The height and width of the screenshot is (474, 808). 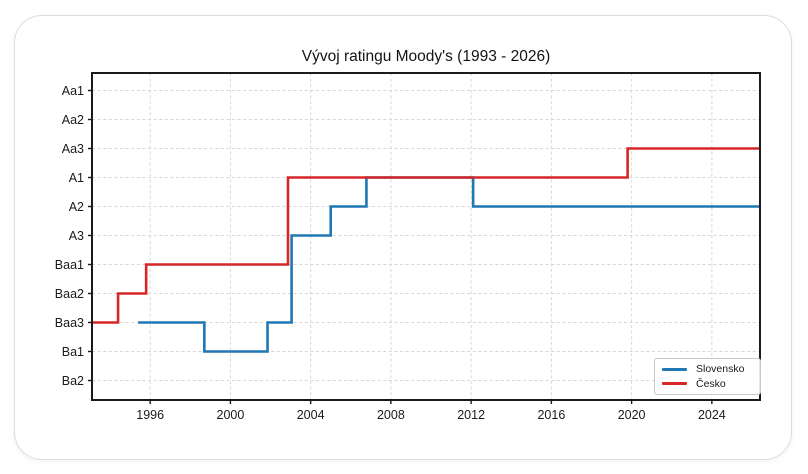 I want to click on y-tick-label: Aa2, so click(x=73, y=120).